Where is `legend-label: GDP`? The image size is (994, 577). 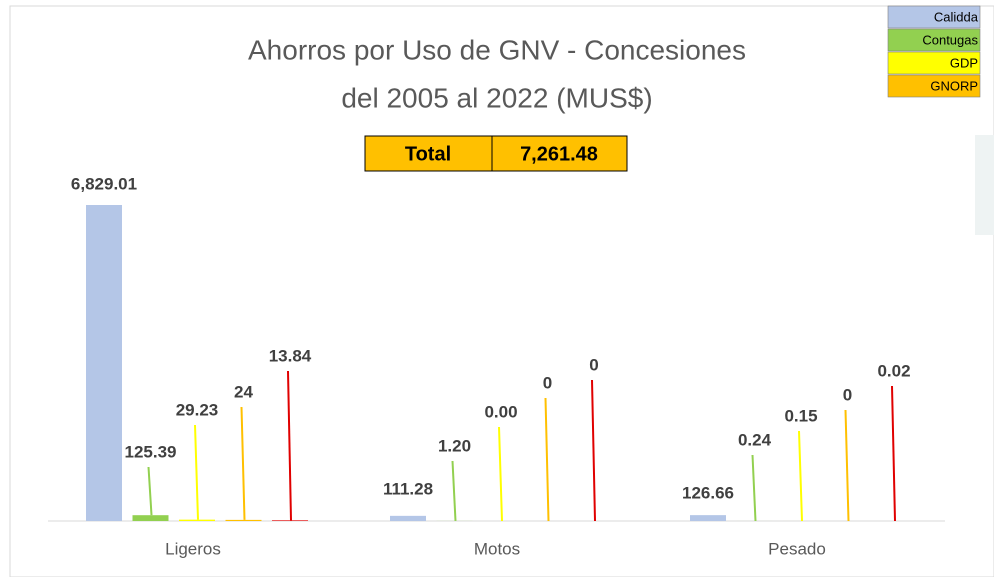 legend-label: GDP is located at coordinates (964, 62).